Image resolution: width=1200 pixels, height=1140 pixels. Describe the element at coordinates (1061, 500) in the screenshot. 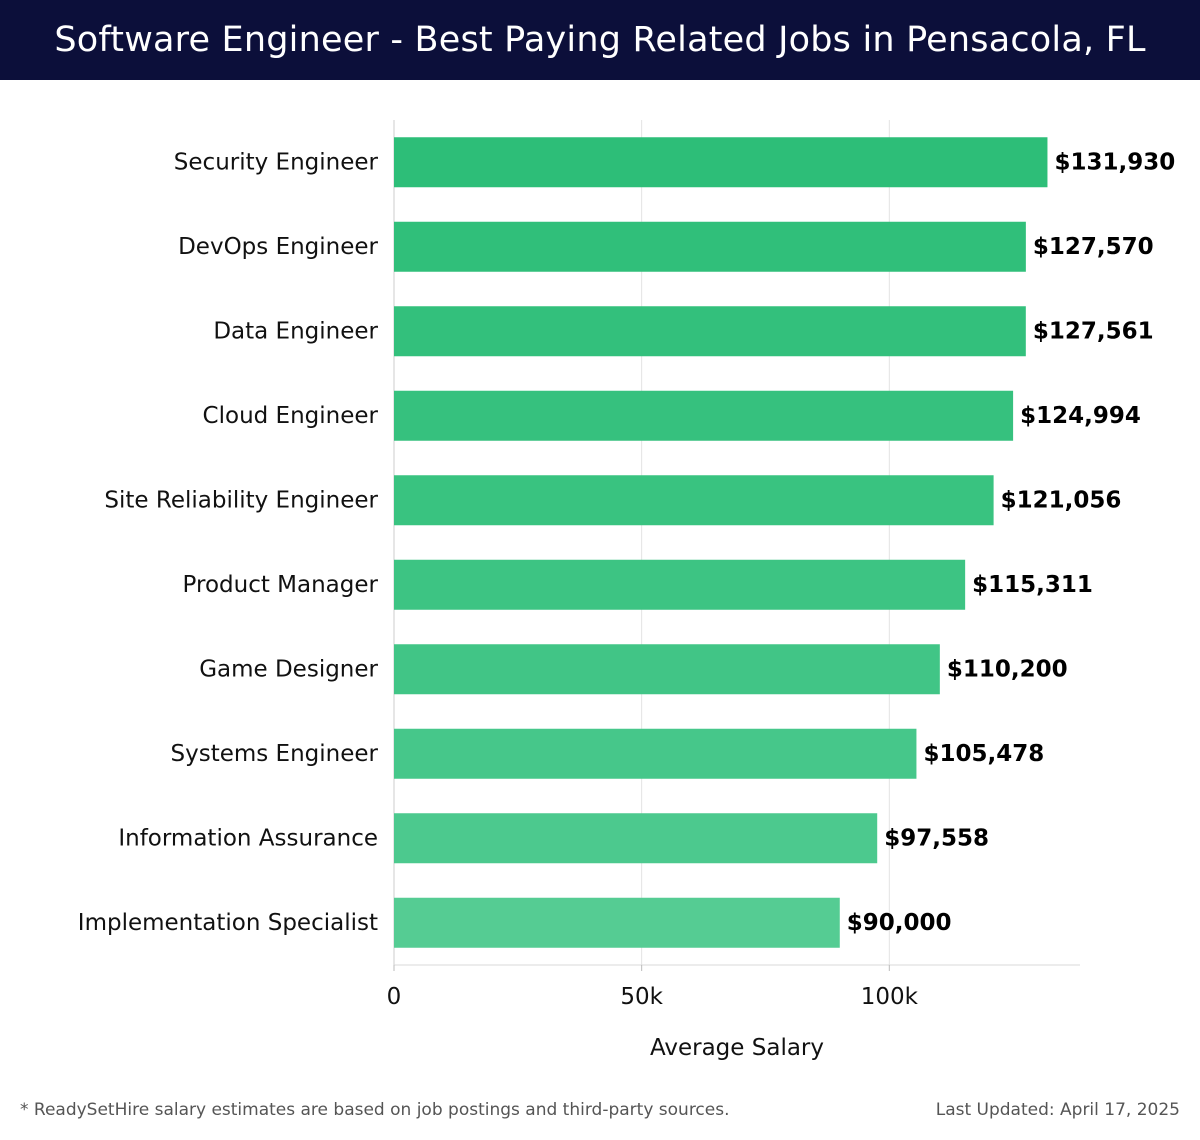

I see `value-label: $121,056` at that location.